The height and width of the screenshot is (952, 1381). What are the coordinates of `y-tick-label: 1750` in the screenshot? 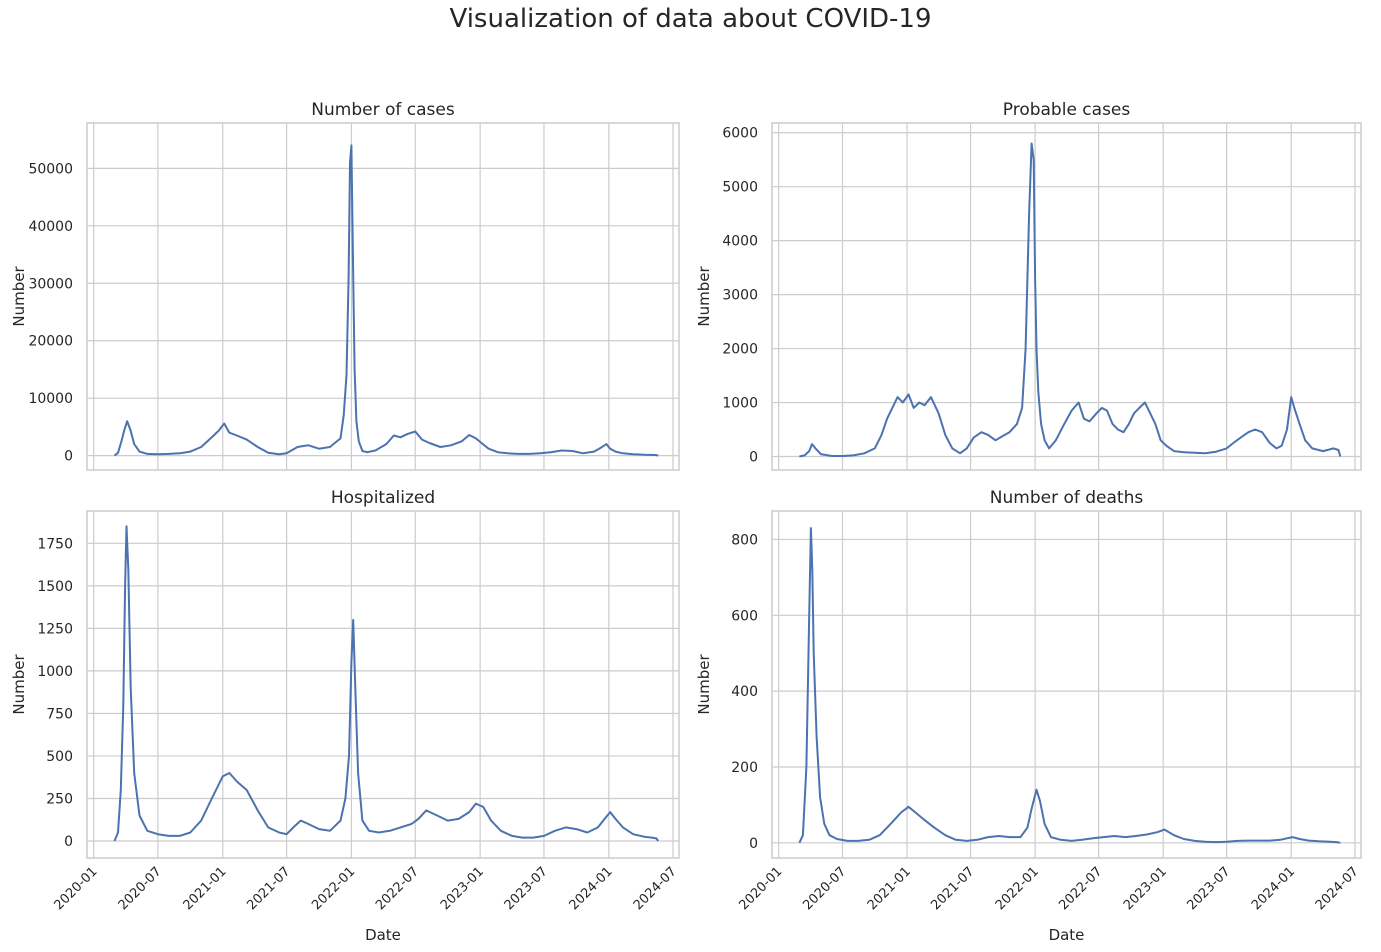 It's located at (55, 544).